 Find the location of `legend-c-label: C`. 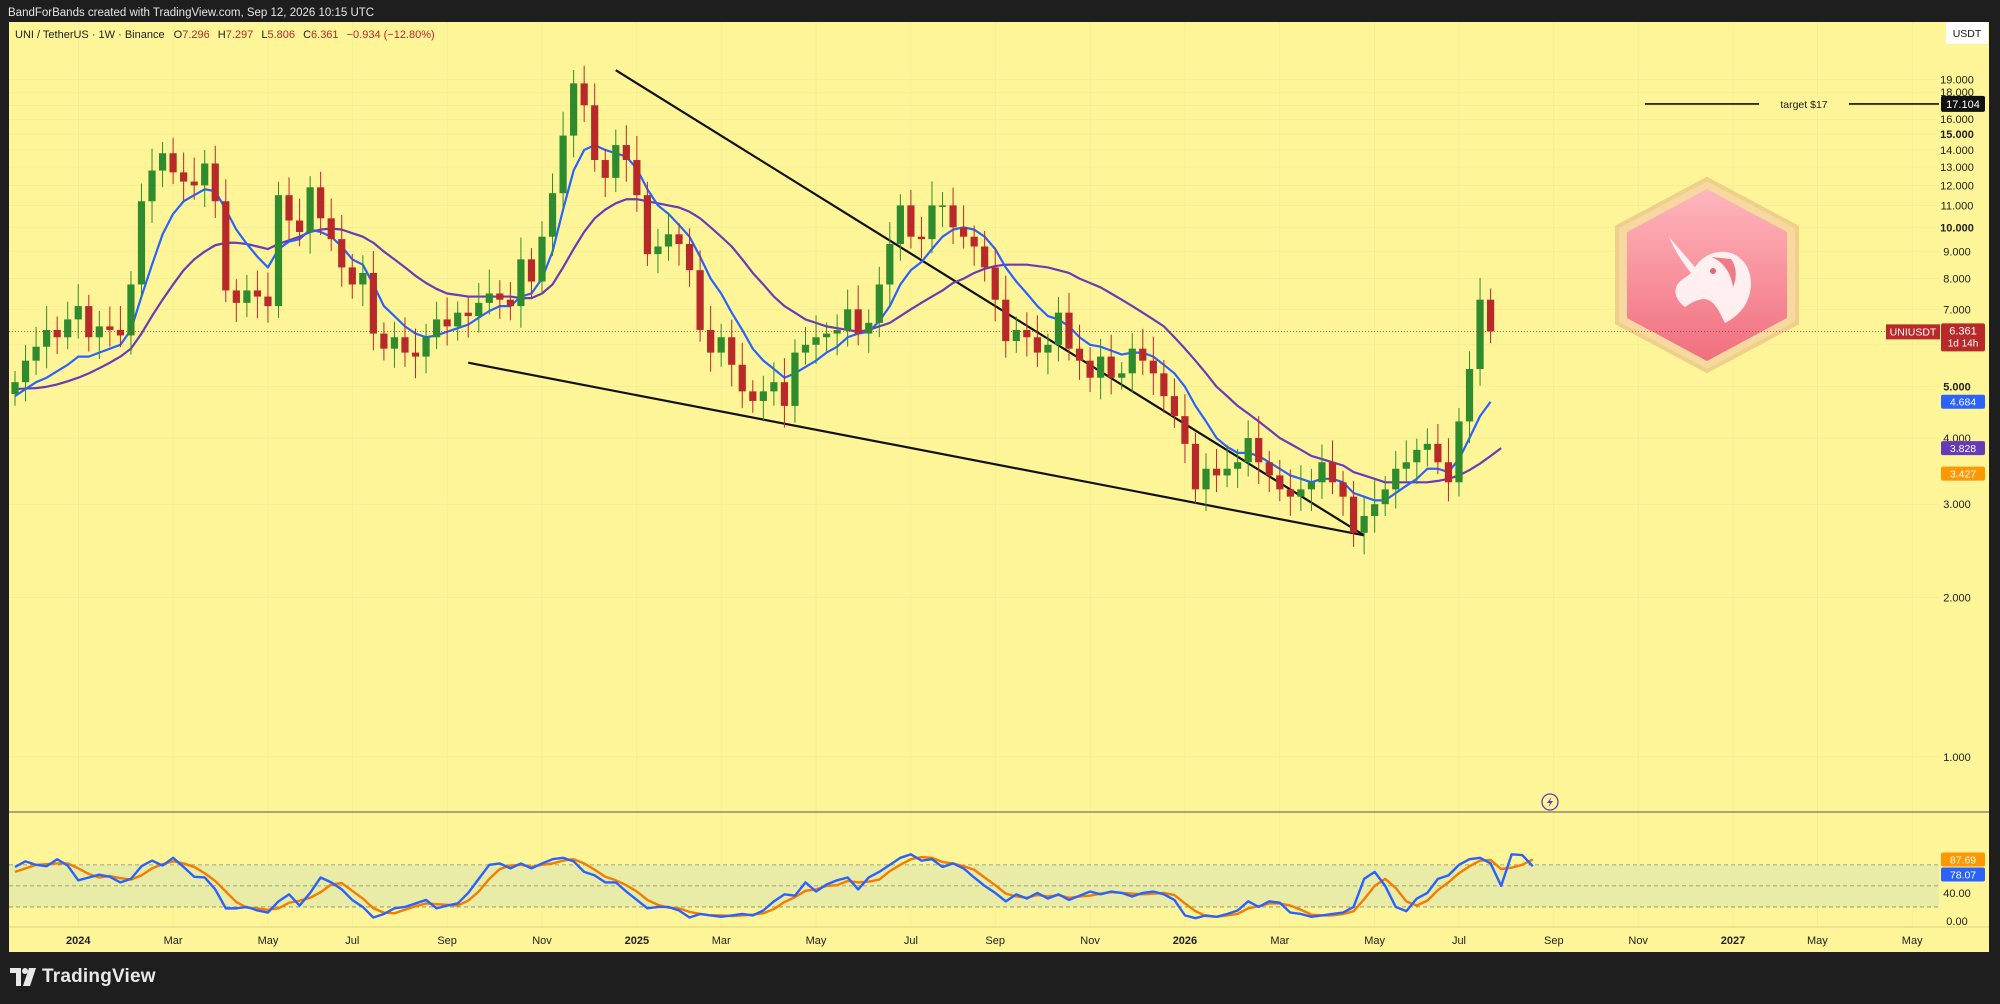

legend-c-label: C is located at coordinates (307, 35).